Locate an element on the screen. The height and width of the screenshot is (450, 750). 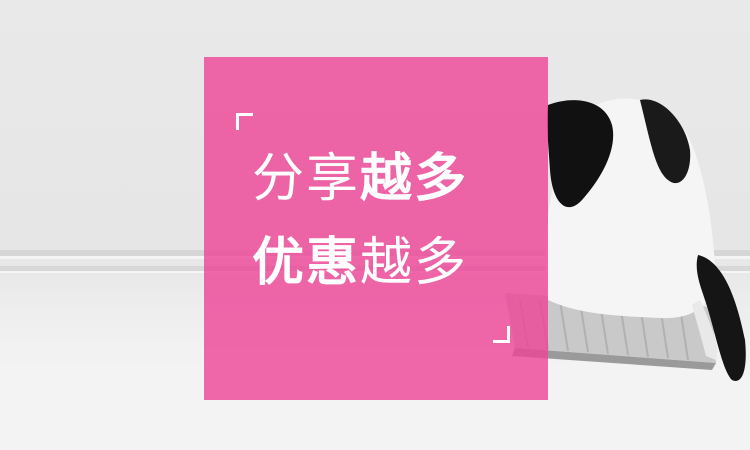
headline-line-2: 优惠越多 is located at coordinates (360, 263).